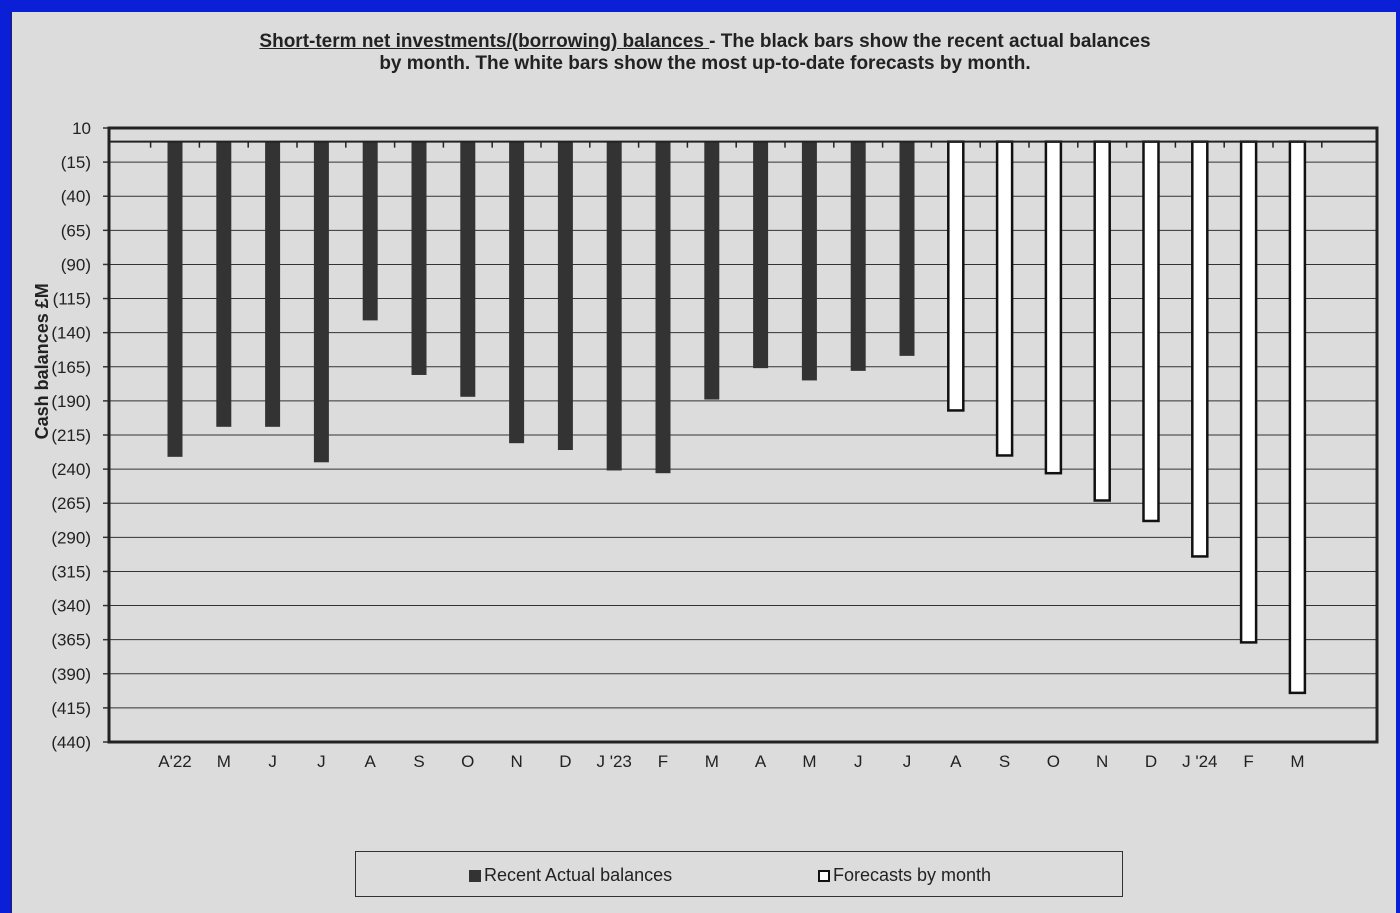 The height and width of the screenshot is (913, 1400). Describe the element at coordinates (71, 708) in the screenshot. I see `y-tick-label: (415)` at that location.